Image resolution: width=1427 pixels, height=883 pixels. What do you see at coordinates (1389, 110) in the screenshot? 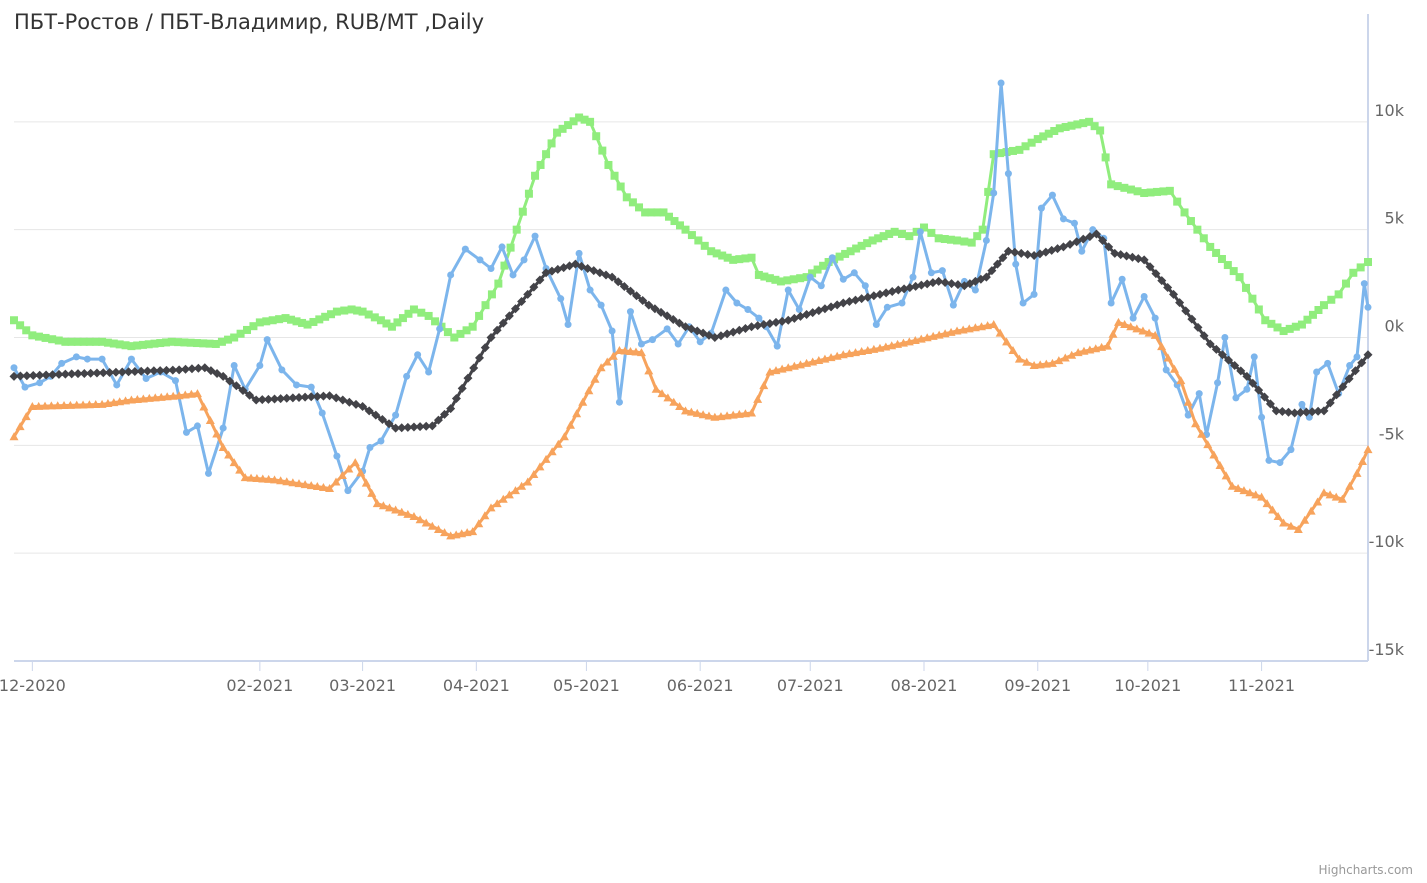
I see `y-tick-label: 10k` at bounding box center [1389, 110].